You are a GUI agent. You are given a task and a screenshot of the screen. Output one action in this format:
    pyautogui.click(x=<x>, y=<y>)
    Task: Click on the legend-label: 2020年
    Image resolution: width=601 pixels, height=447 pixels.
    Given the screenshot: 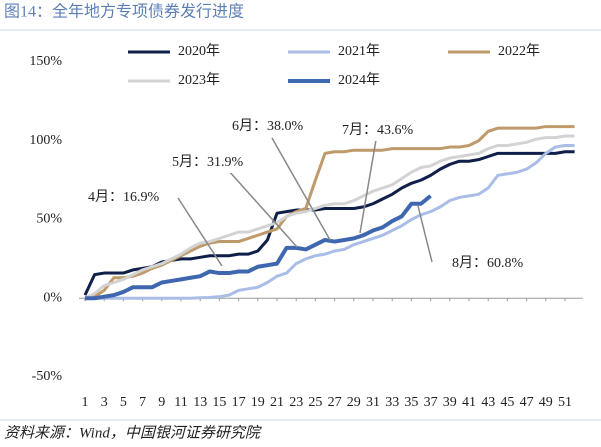 What is the action you would take?
    pyautogui.click(x=199, y=51)
    